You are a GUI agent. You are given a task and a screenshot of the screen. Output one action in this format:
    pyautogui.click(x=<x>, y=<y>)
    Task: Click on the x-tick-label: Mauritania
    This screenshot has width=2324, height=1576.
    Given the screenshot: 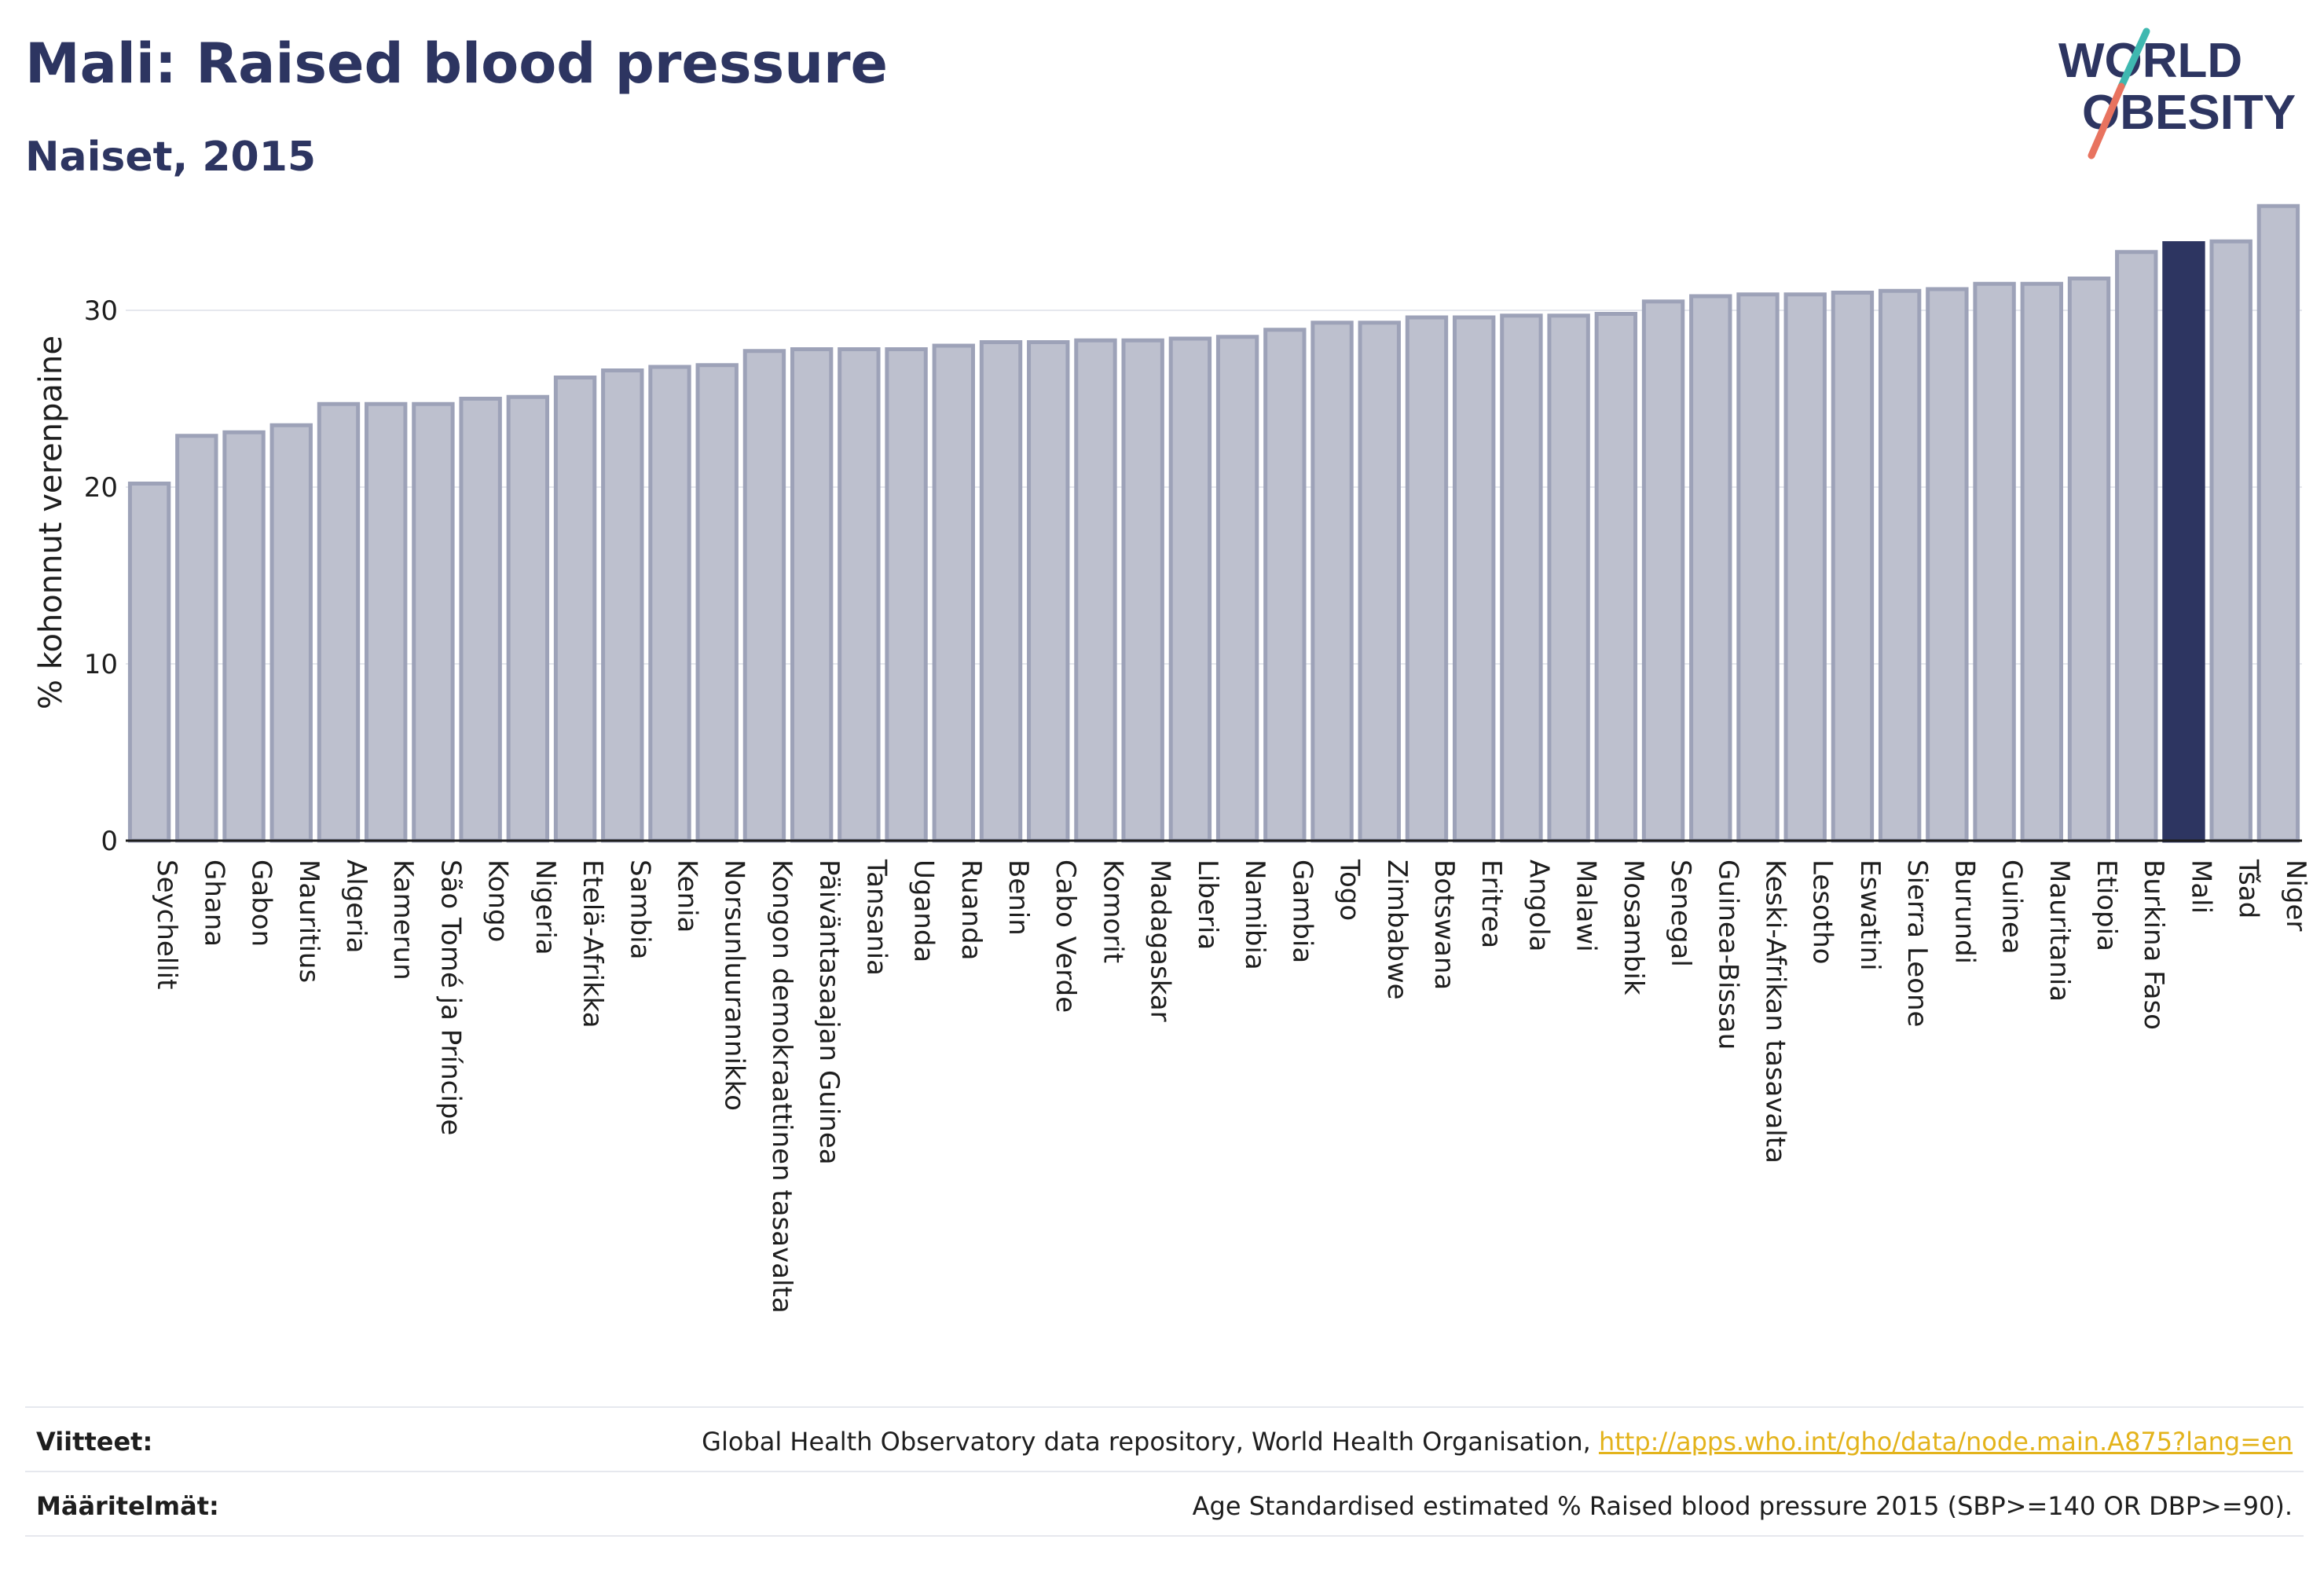 What is the action you would take?
    pyautogui.click(x=2059, y=930)
    